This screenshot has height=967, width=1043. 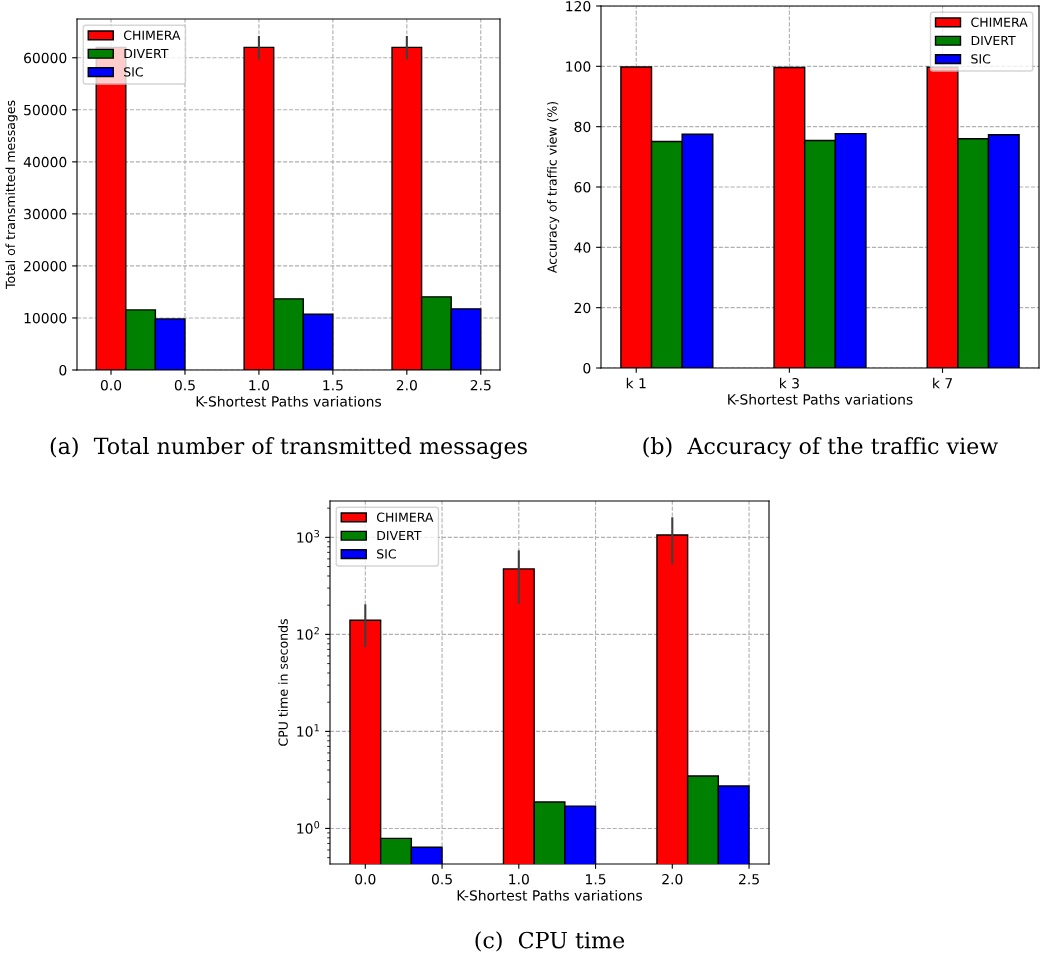 I want to click on y-tick-label: 120, so click(x=578, y=6).